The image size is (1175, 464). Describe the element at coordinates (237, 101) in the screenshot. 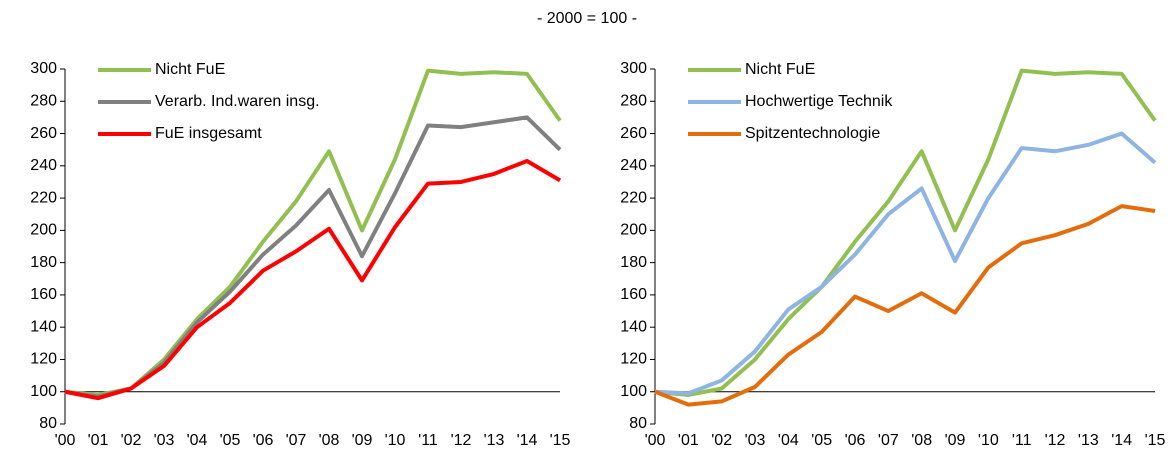

I see `legend-label: Verarb. Ind.waren insg.` at that location.